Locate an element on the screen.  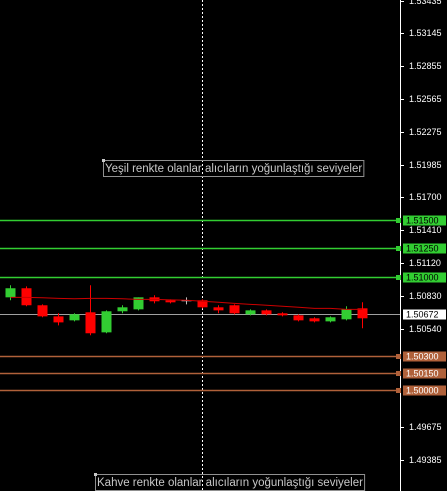
moving-average is located at coordinates (186, 303).